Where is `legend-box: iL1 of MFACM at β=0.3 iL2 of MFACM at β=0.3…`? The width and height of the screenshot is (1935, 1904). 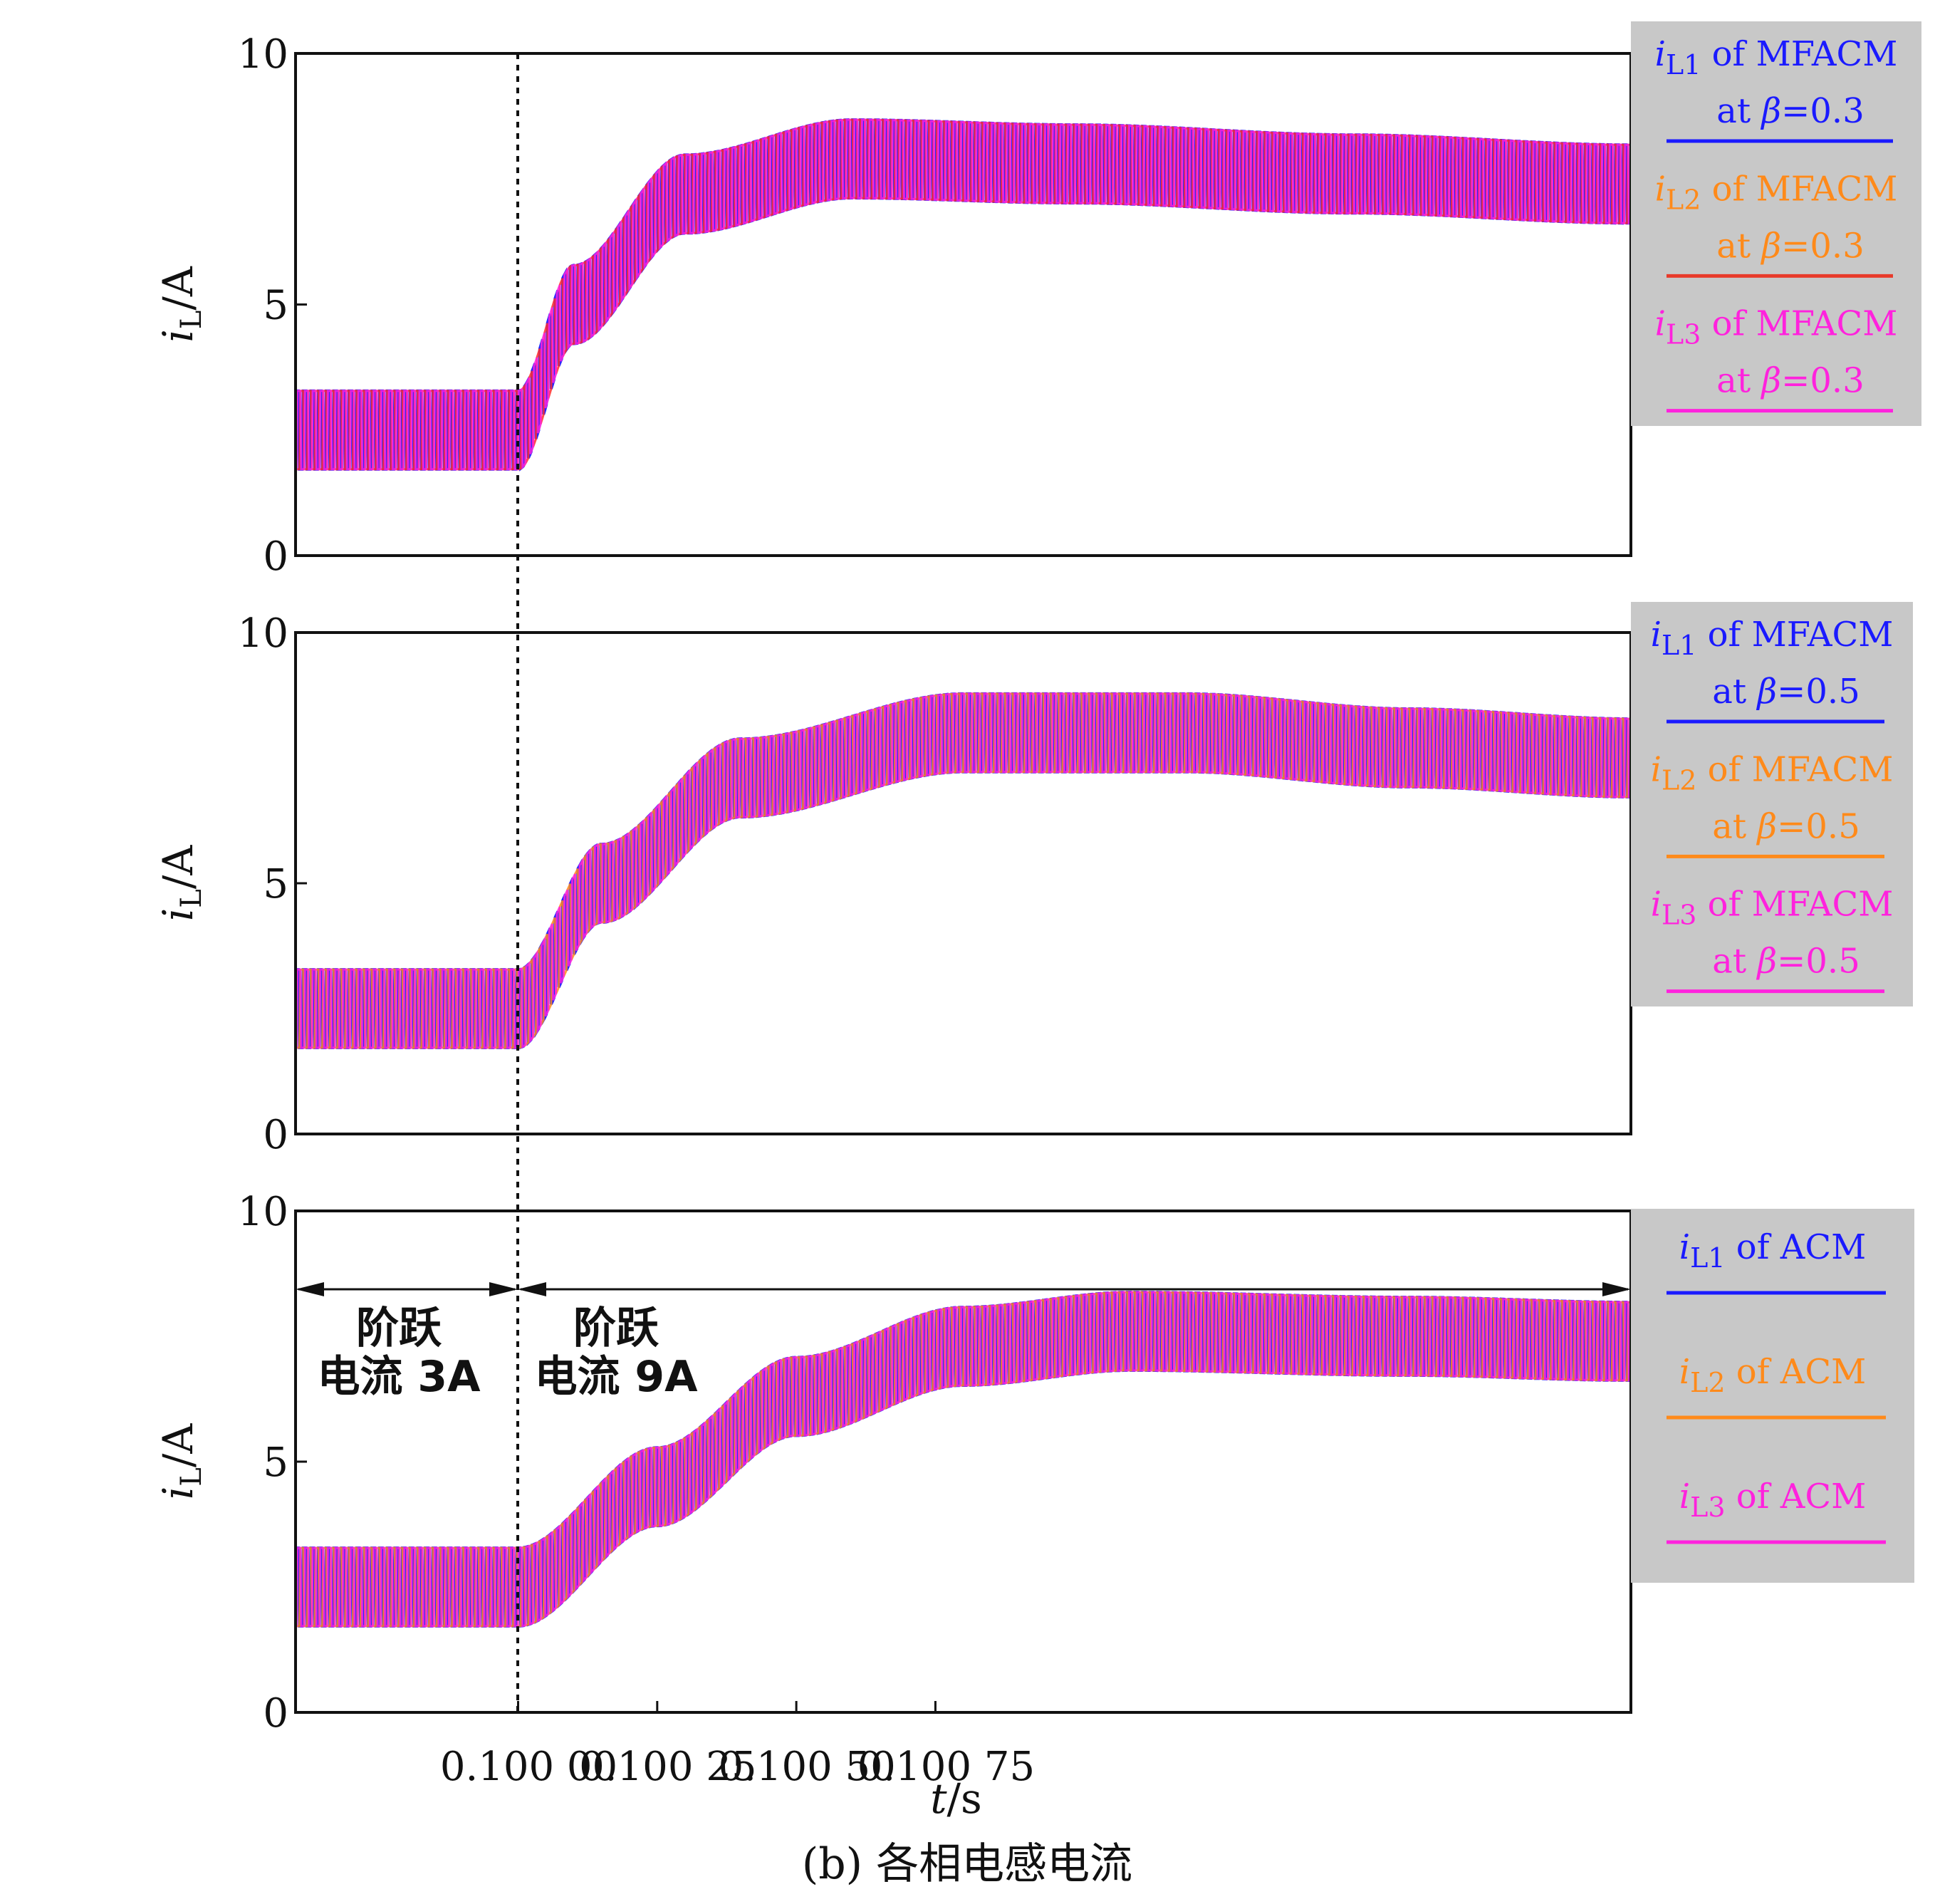
legend-box: iL1 of MFACM at β=0.3 iL2 of MFACM at β=0.3… is located at coordinates (1776, 223).